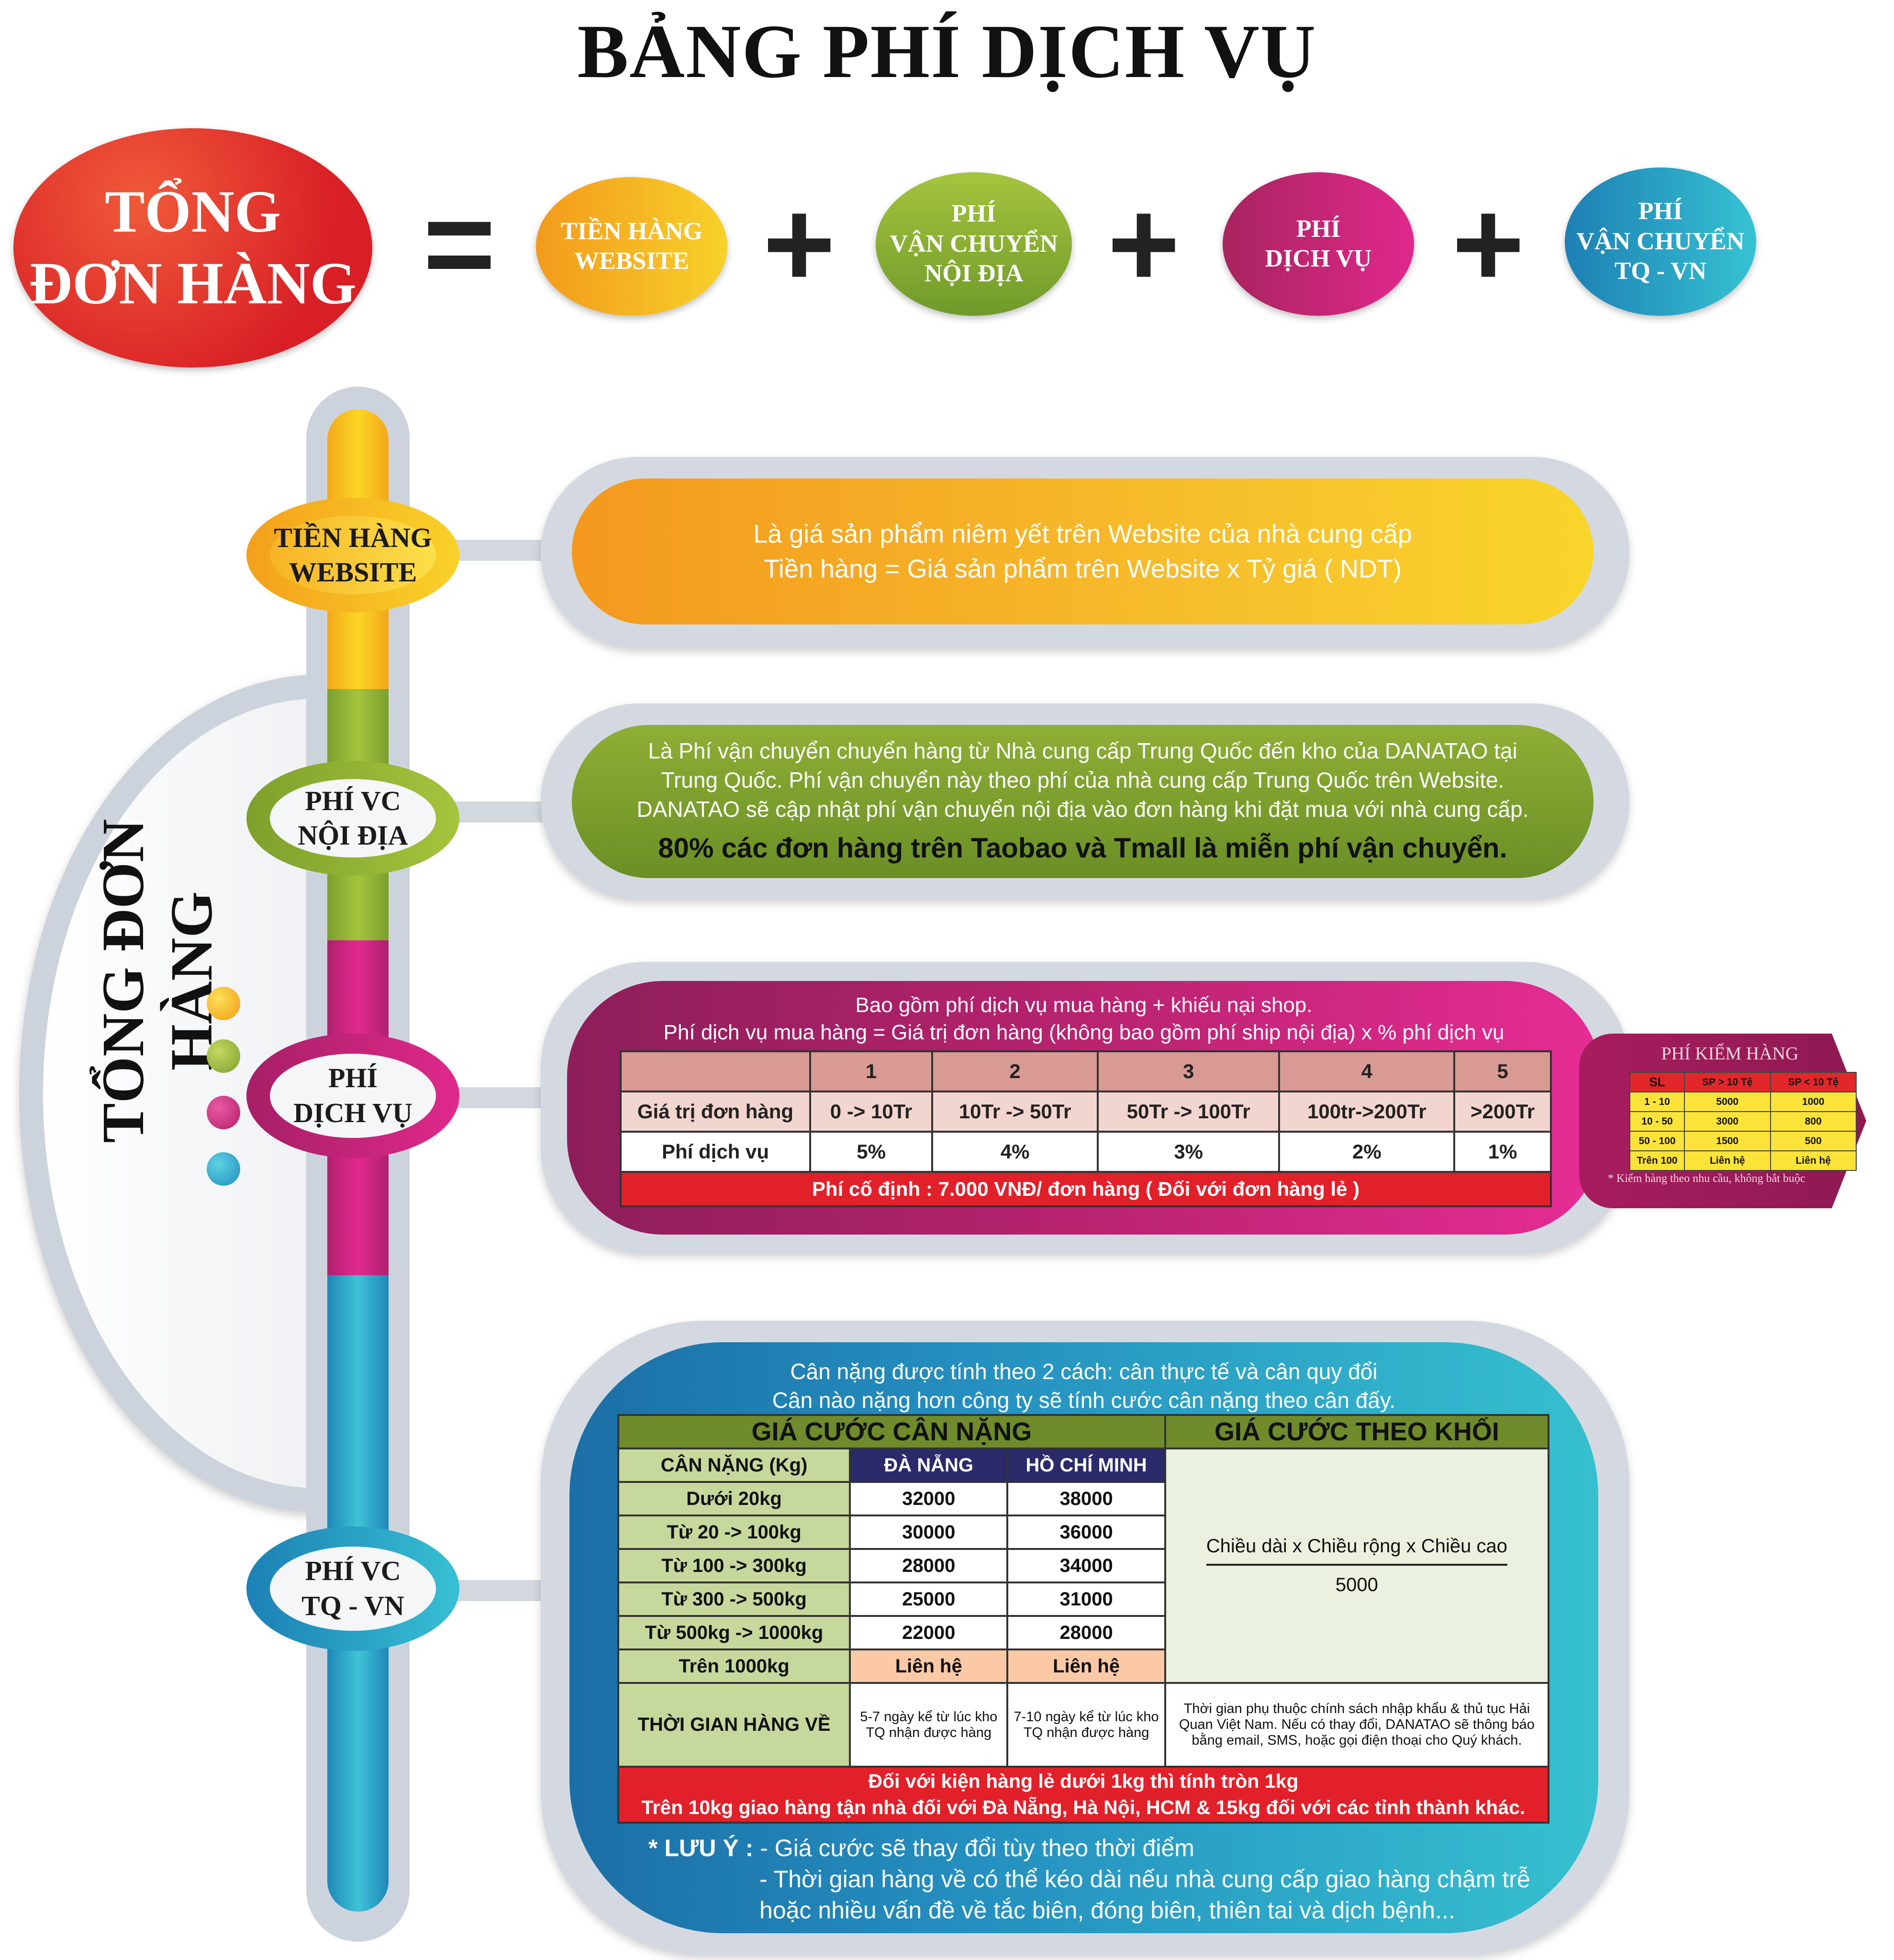 The height and width of the screenshot is (1960, 1894). Describe the element at coordinates (459, 243) in the screenshot. I see `equals-sign: =` at that location.